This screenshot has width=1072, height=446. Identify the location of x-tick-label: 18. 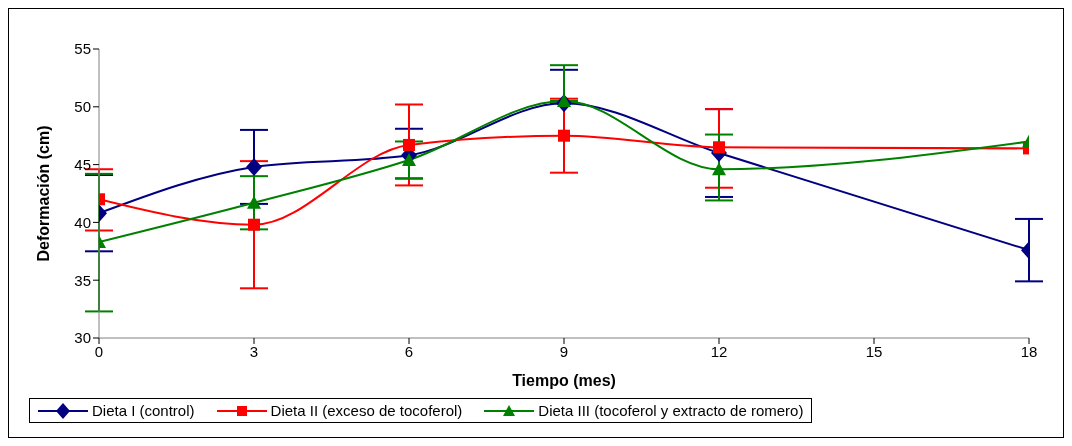
(1029, 351).